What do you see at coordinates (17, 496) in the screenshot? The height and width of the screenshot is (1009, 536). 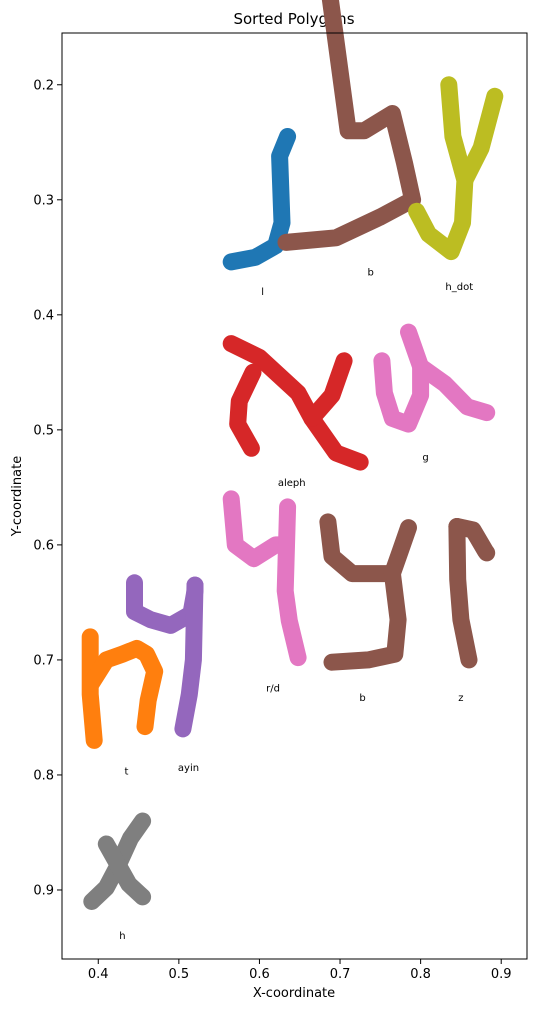 I see `y-axis-label: Y-coordinate` at bounding box center [17, 496].